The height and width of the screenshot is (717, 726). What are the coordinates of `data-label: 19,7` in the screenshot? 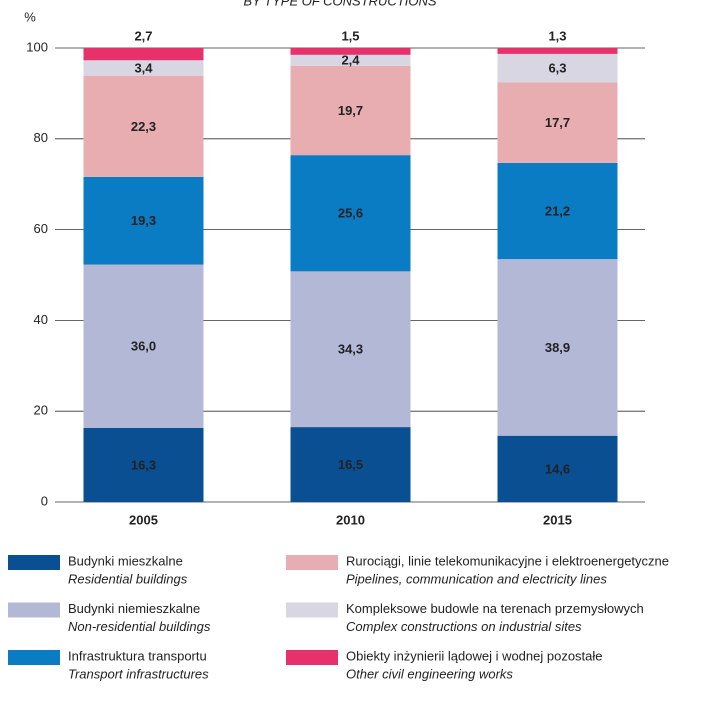 It's located at (350, 110).